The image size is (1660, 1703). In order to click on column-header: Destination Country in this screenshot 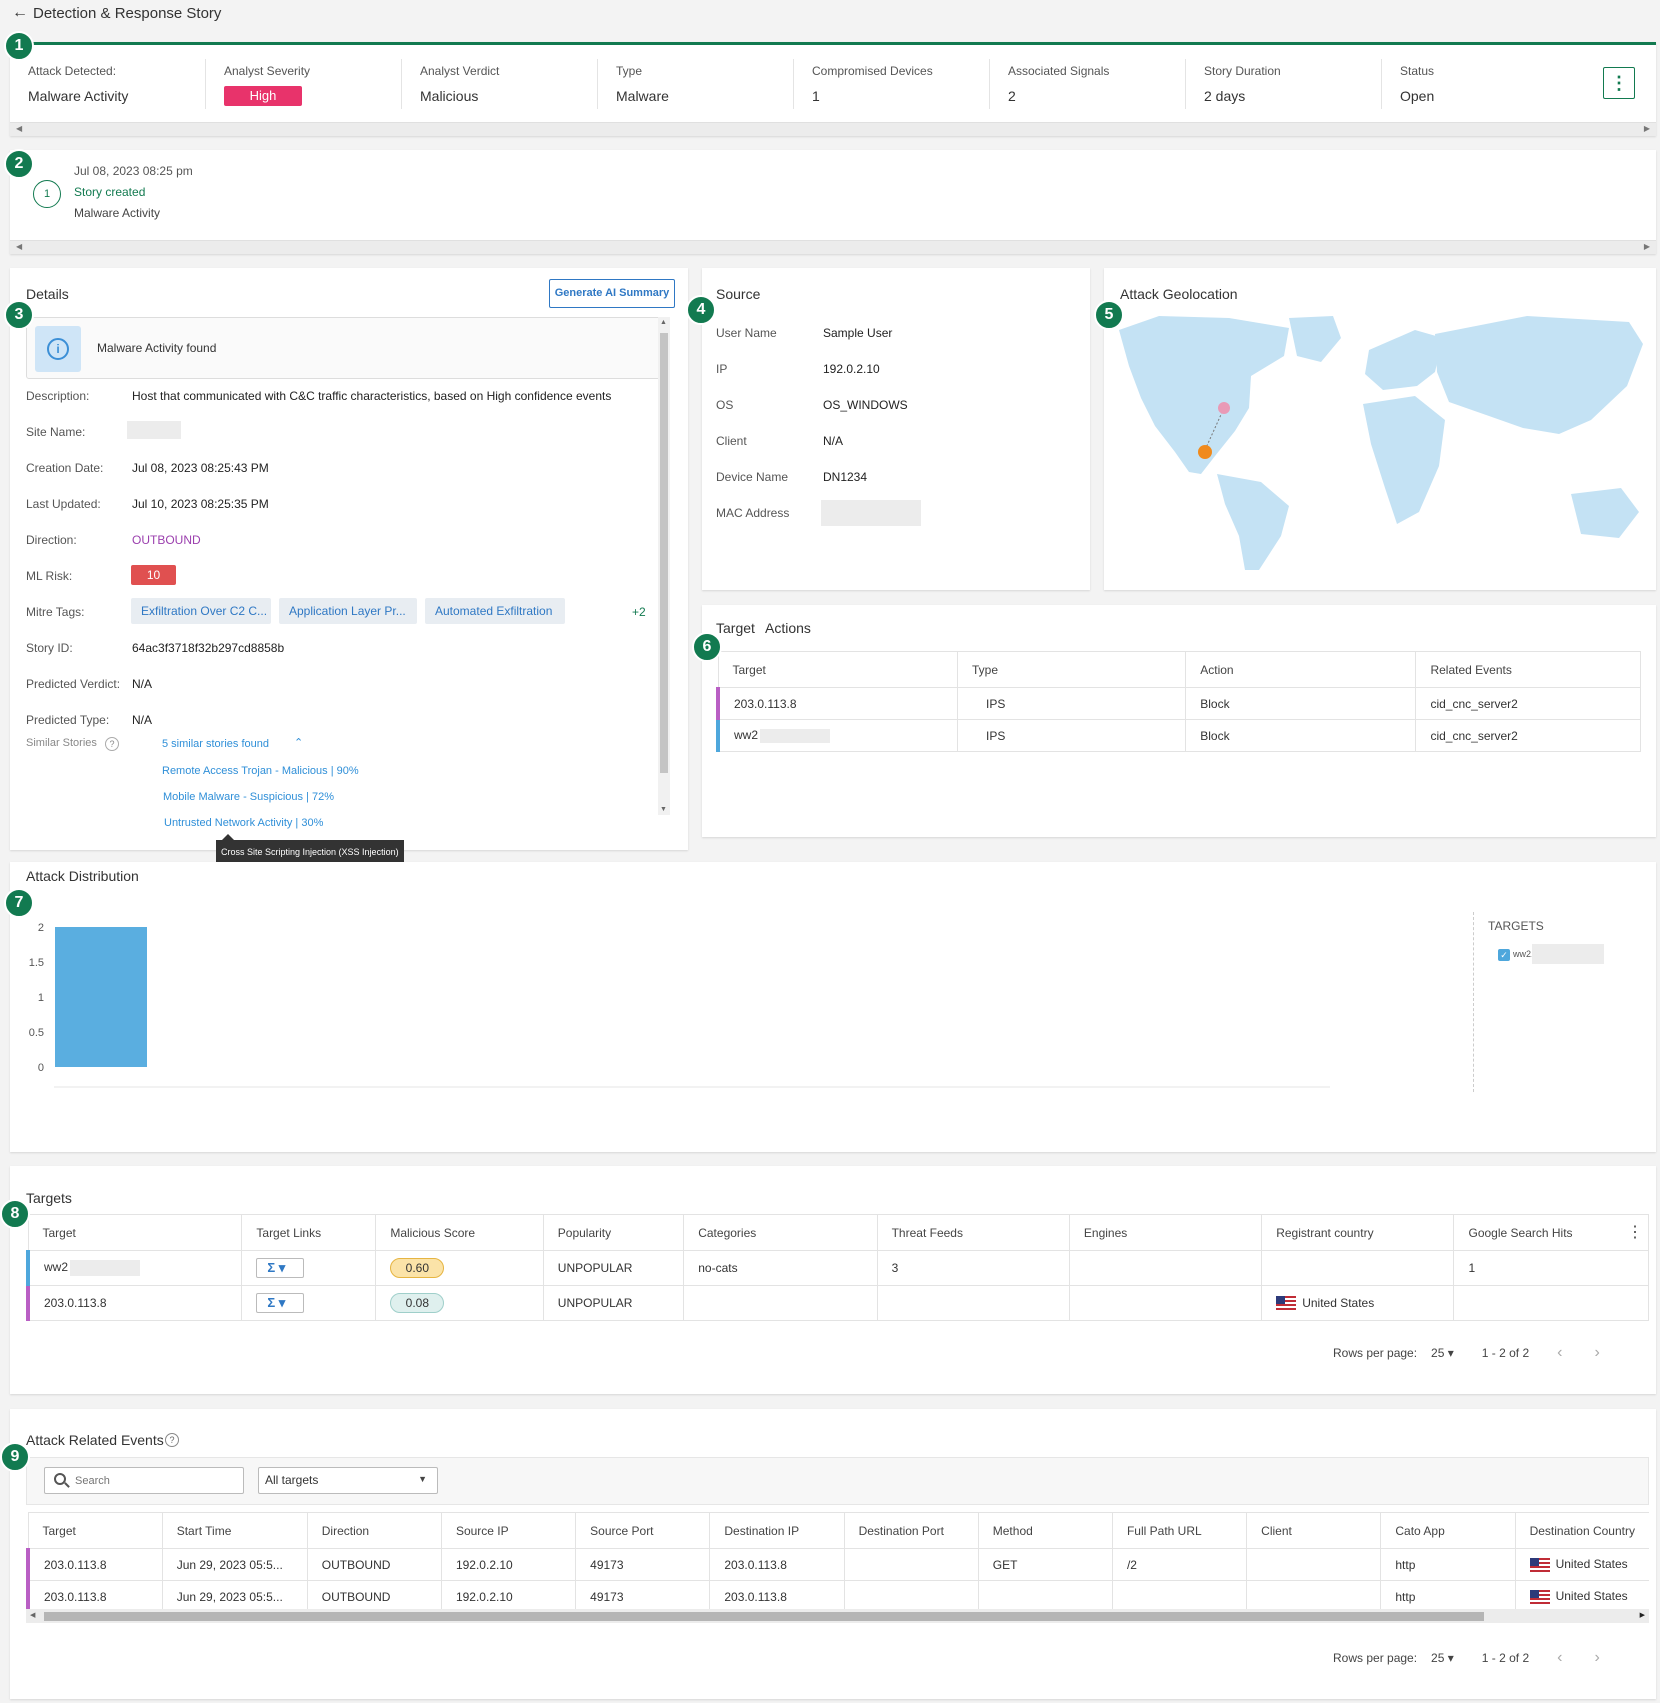, I will do `click(1582, 1530)`.